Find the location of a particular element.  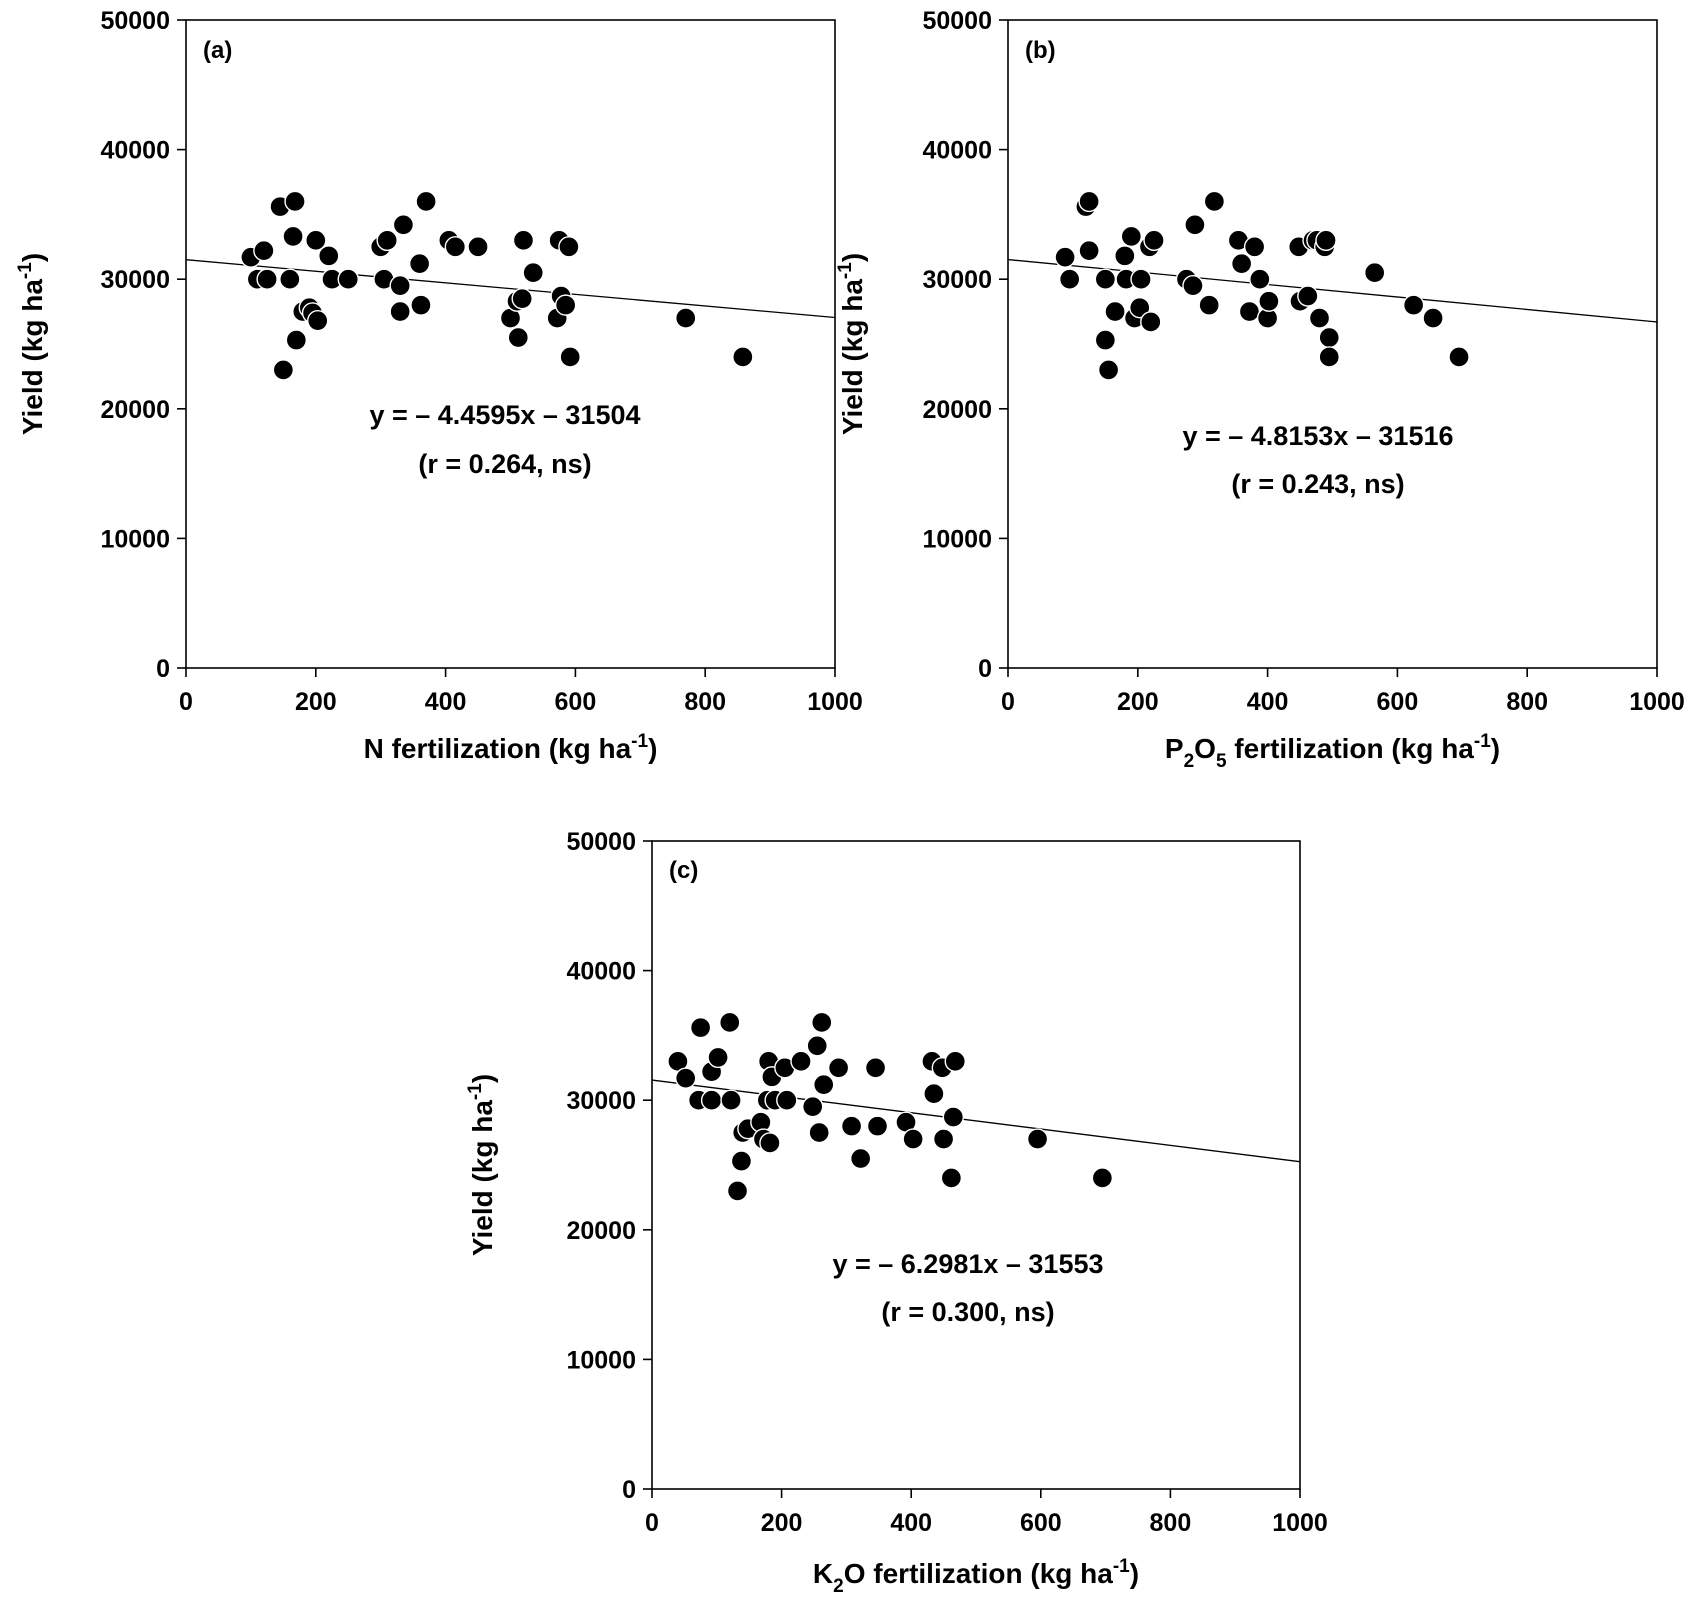

x-axis-title: P2O5 fertilization (kg ha-1) is located at coordinates (1332, 751).